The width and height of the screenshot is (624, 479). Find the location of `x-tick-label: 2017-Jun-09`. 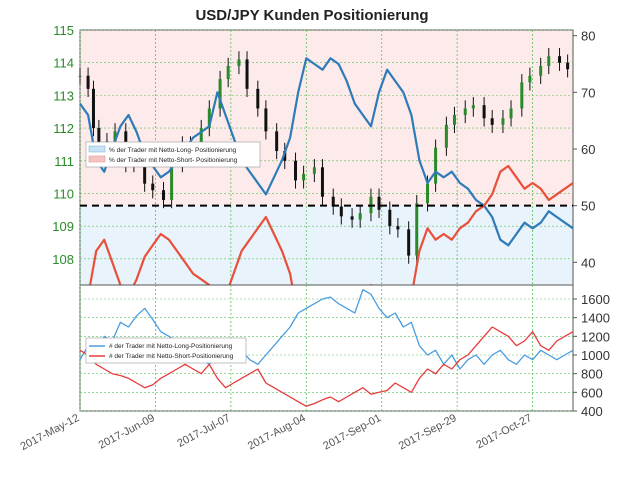

x-tick-label: 2017-Jun-09 is located at coordinates (127, 432).